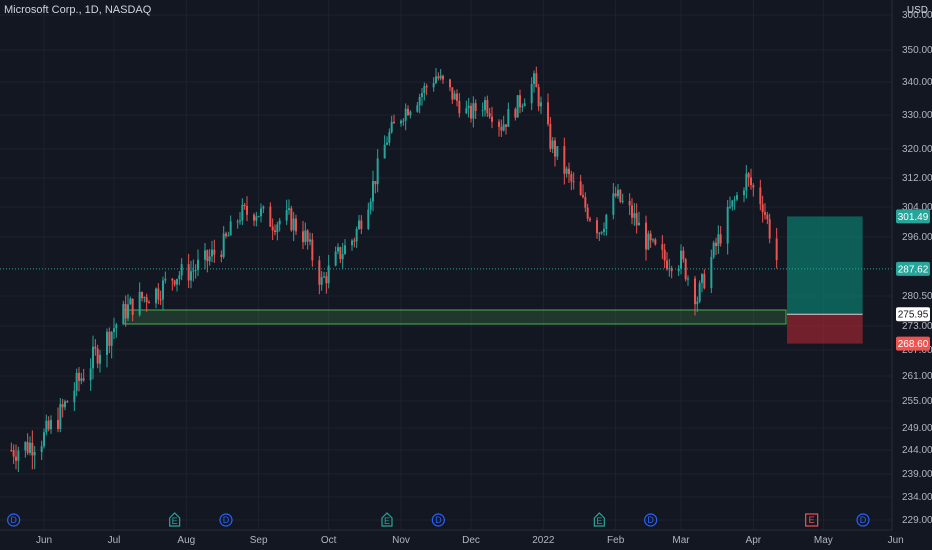 The width and height of the screenshot is (932, 550). What do you see at coordinates (754, 540) in the screenshot?
I see `time-tick-label: Apr` at bounding box center [754, 540].